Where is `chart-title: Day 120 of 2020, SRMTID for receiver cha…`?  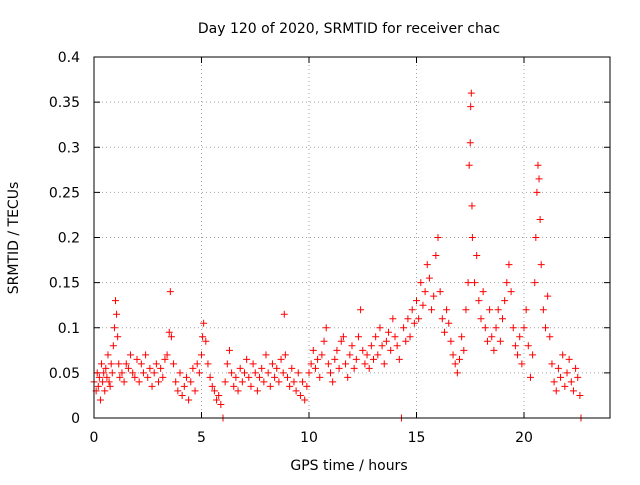
chart-title: Day 120 of 2020, SRMTID for receiver cha… is located at coordinates (349, 29).